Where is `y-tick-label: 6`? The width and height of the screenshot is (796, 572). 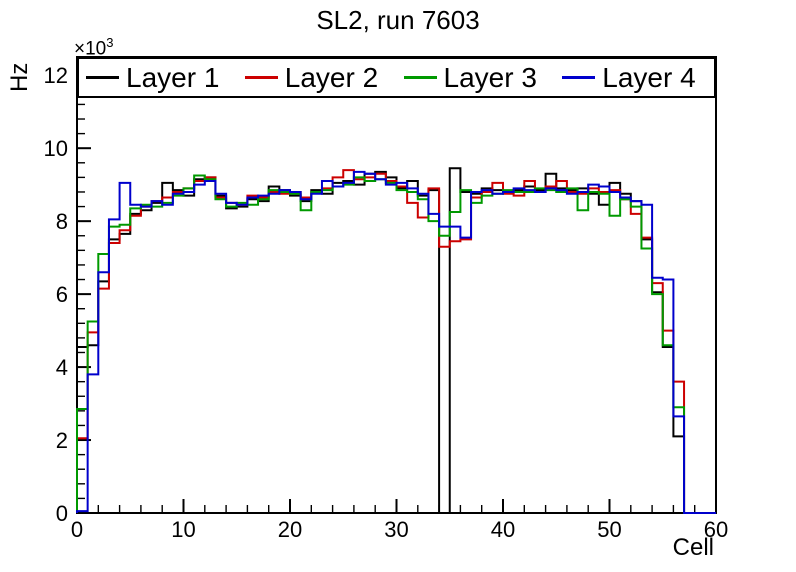
y-tick-label: 6 is located at coordinates (62, 294).